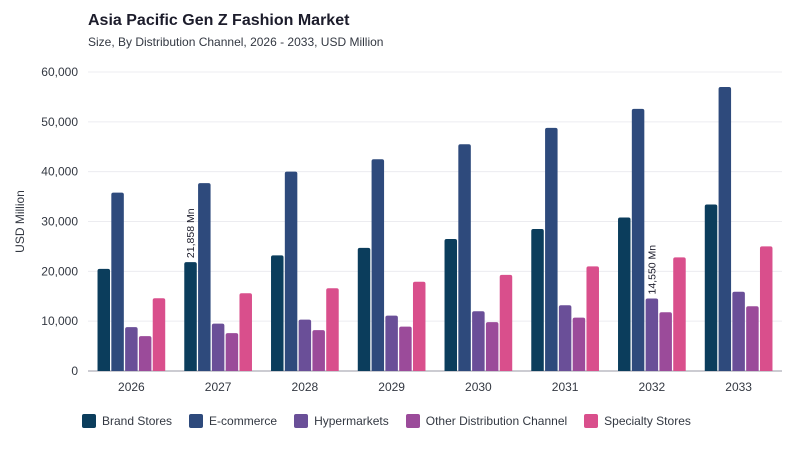 The height and width of the screenshot is (450, 800). I want to click on x-tick-label: 2028, so click(305, 387).